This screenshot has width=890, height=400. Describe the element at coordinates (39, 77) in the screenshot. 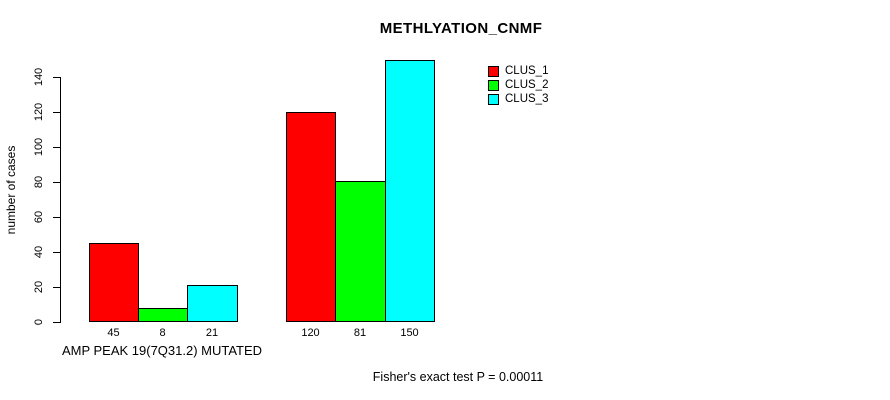

I see `y-axis-tick-label: 140` at that location.